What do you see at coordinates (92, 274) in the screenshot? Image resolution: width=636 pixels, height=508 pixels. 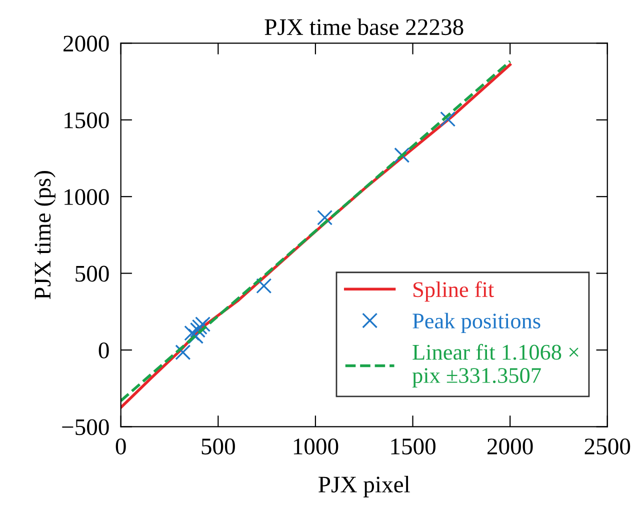 I see `y-tick-label: 500` at bounding box center [92, 274].